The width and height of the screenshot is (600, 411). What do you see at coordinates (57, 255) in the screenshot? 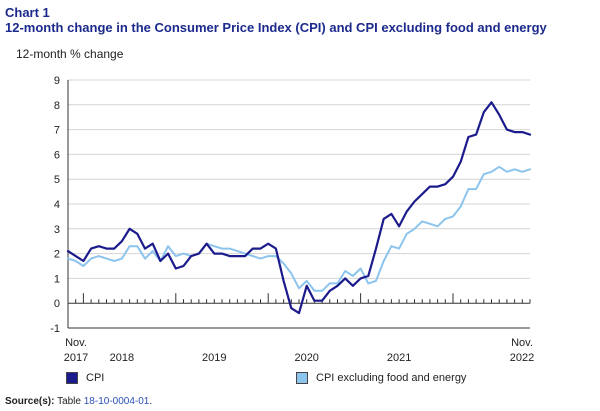
I see `y-tick-label: 2` at bounding box center [57, 255].